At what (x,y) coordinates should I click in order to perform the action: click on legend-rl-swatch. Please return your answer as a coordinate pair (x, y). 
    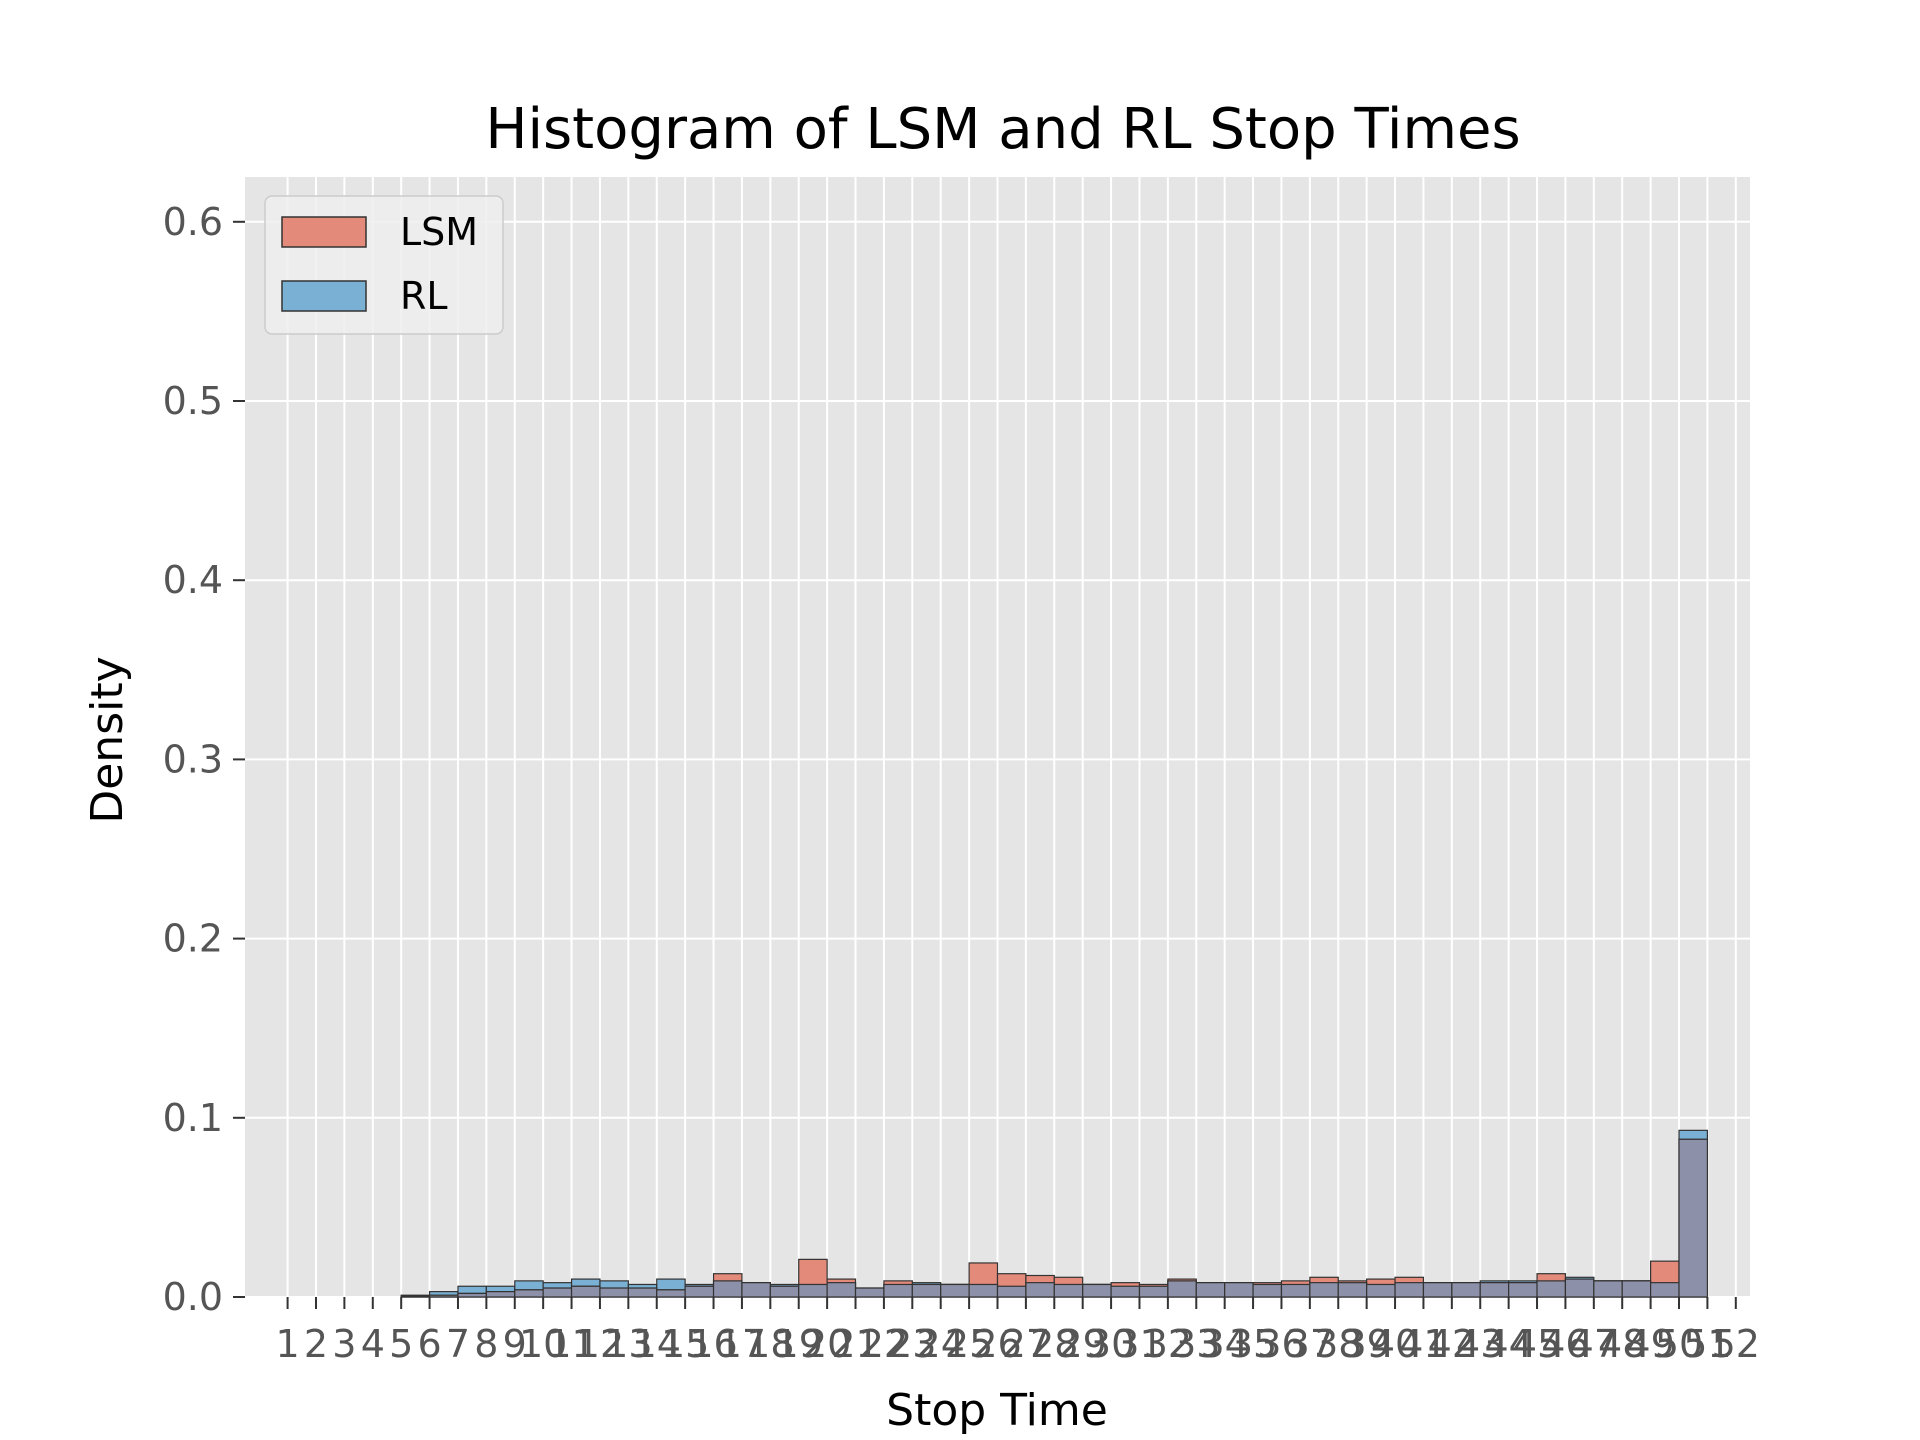
    Looking at the image, I should click on (324, 296).